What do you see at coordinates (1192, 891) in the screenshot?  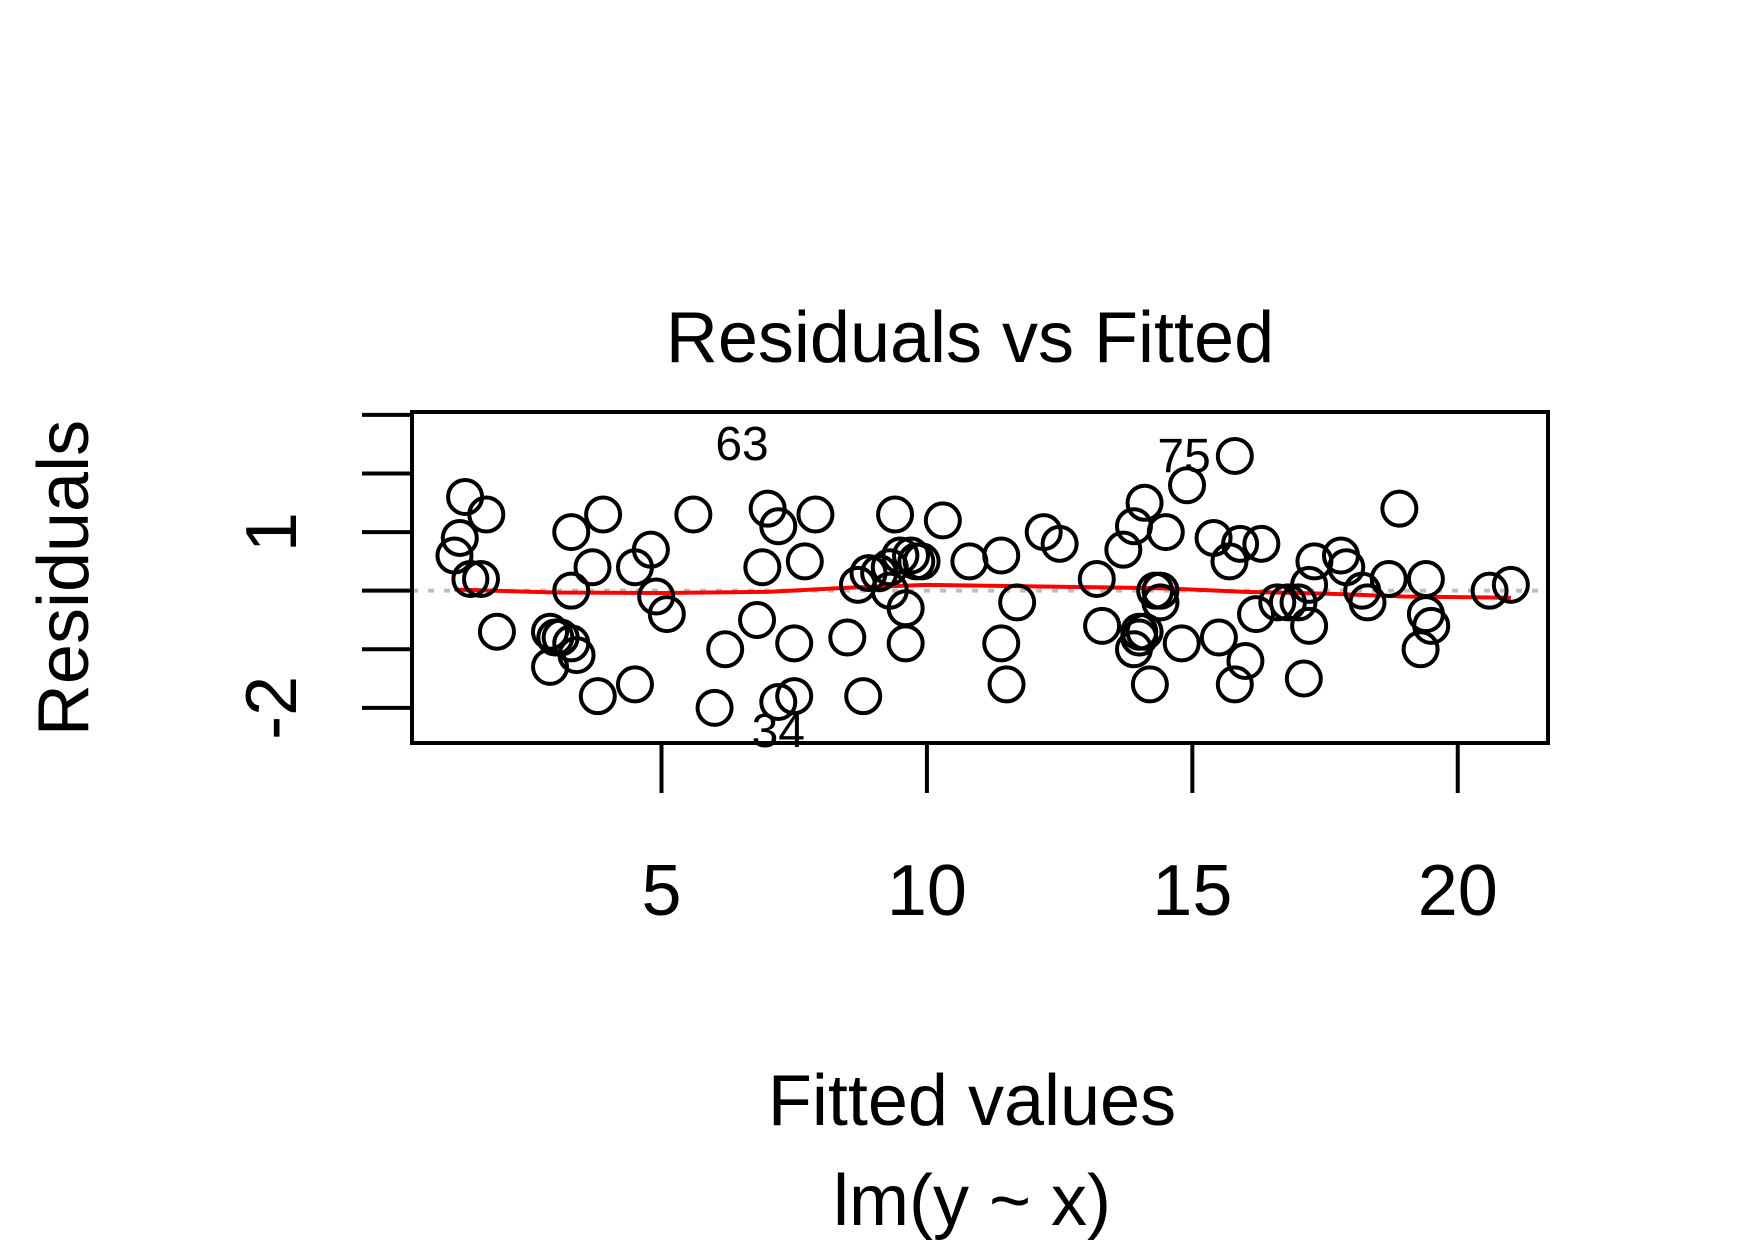 I see `x-tick-label: 15` at bounding box center [1192, 891].